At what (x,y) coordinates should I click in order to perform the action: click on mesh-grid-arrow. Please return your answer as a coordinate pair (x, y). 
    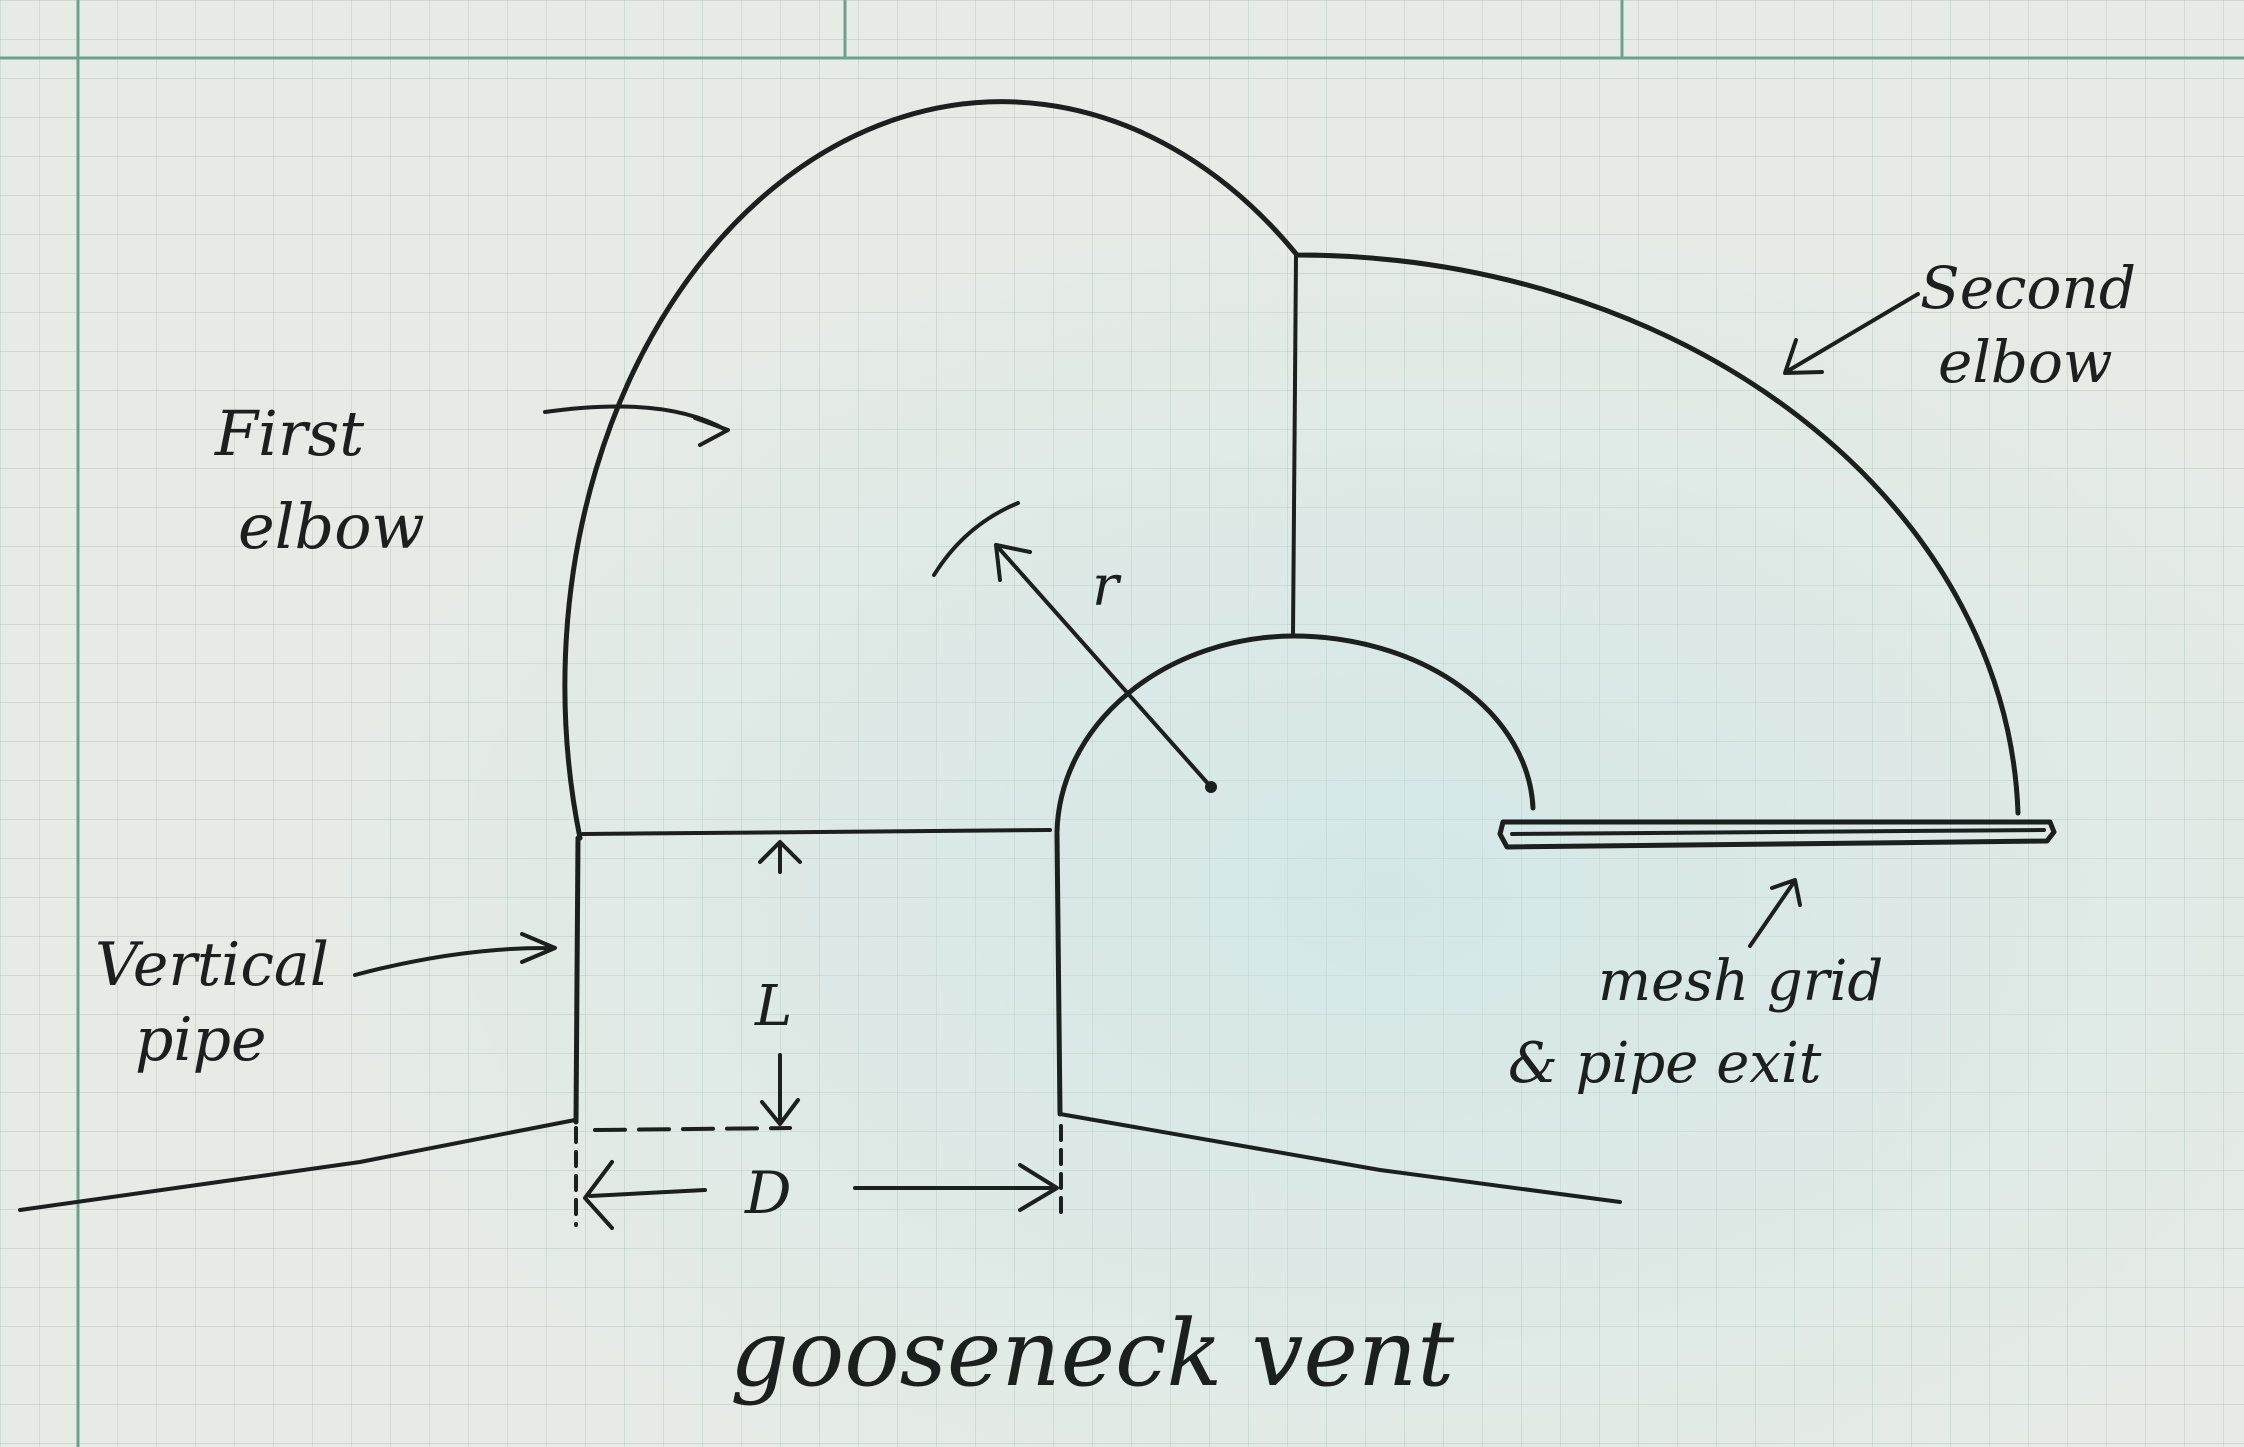
    Looking at the image, I should click on (1775, 913).